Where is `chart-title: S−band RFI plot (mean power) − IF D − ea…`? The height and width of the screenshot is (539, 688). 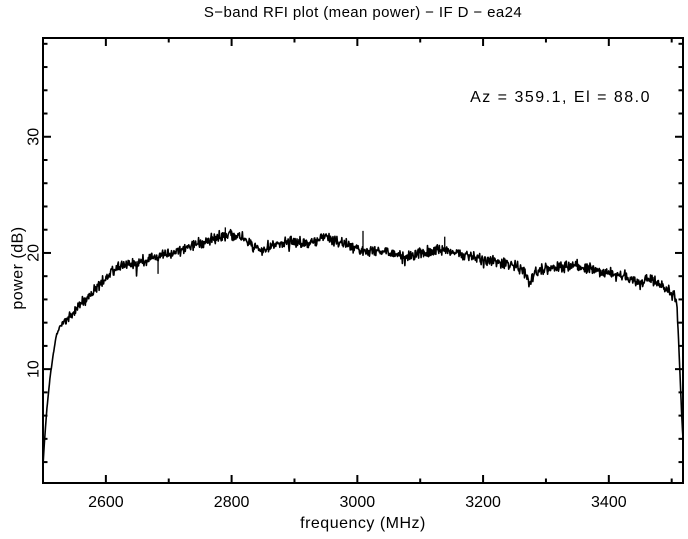 chart-title: S−band RFI plot (mean power) − IF D − ea… is located at coordinates (363, 12).